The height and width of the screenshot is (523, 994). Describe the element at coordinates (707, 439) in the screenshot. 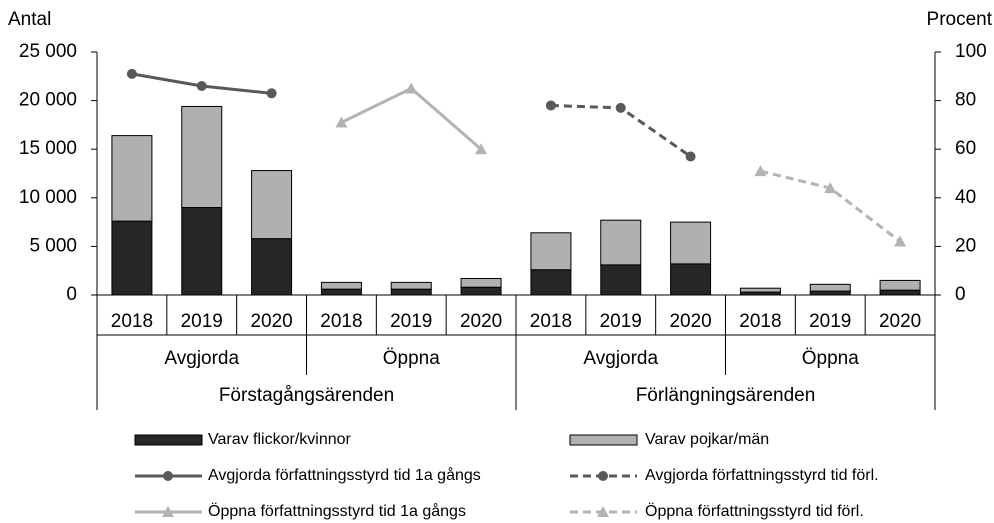

I see `legend-label: Varav pojkar/män` at that location.